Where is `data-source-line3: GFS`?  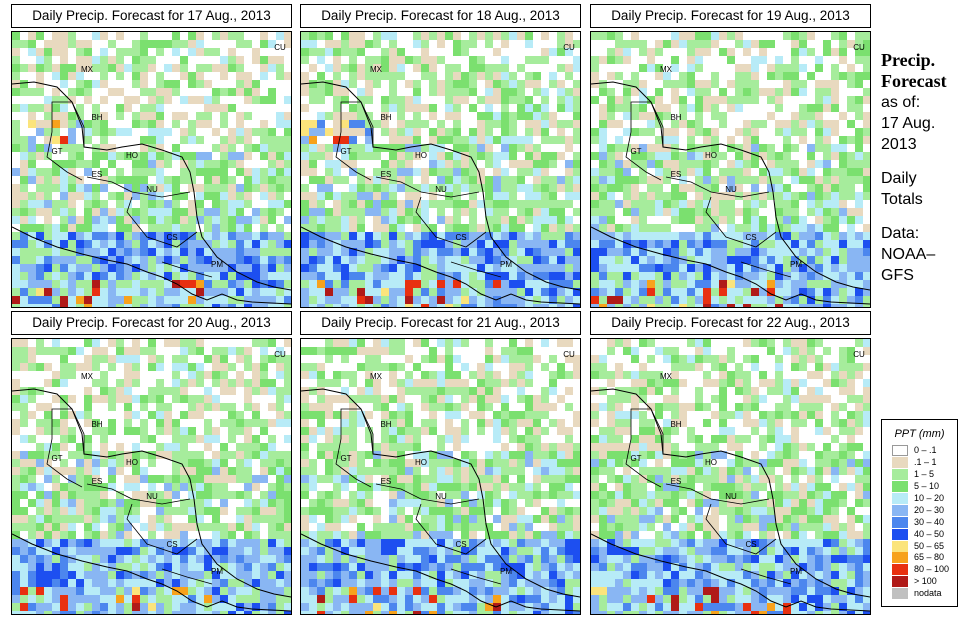 data-source-line3: GFS is located at coordinates (897, 275).